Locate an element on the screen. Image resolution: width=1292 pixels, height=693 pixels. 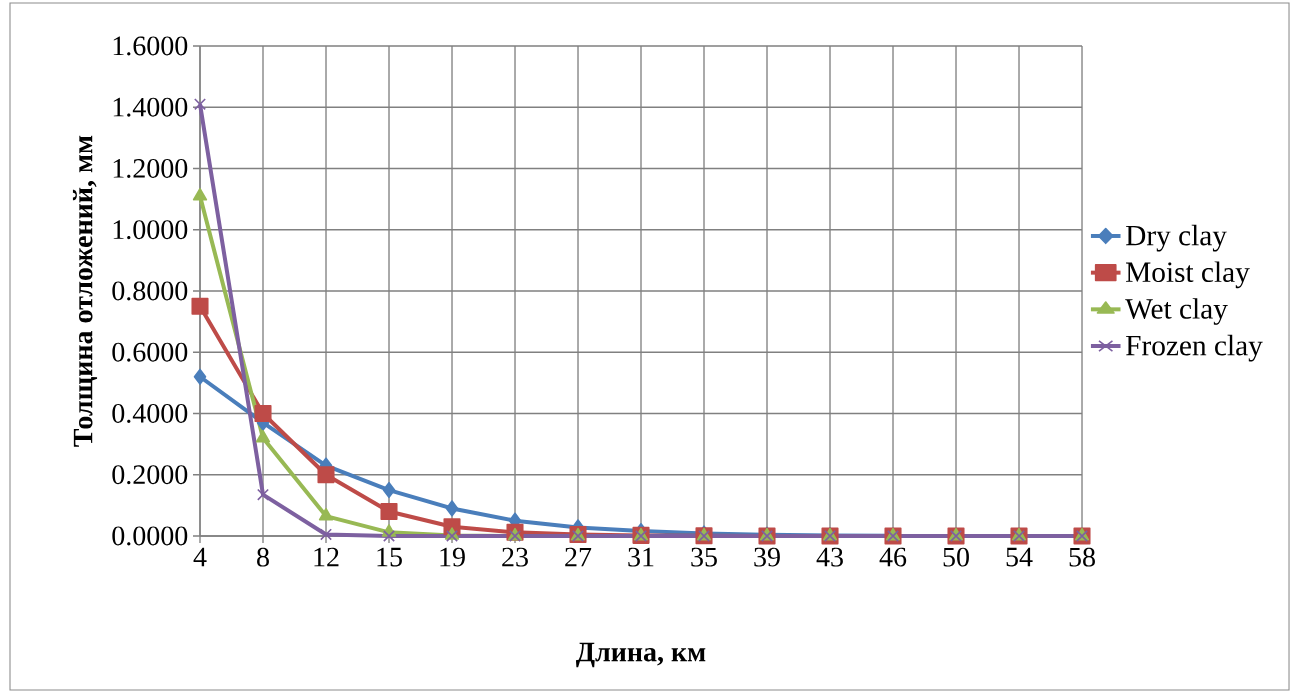
x-tick-label: 39 is located at coordinates (767, 557).